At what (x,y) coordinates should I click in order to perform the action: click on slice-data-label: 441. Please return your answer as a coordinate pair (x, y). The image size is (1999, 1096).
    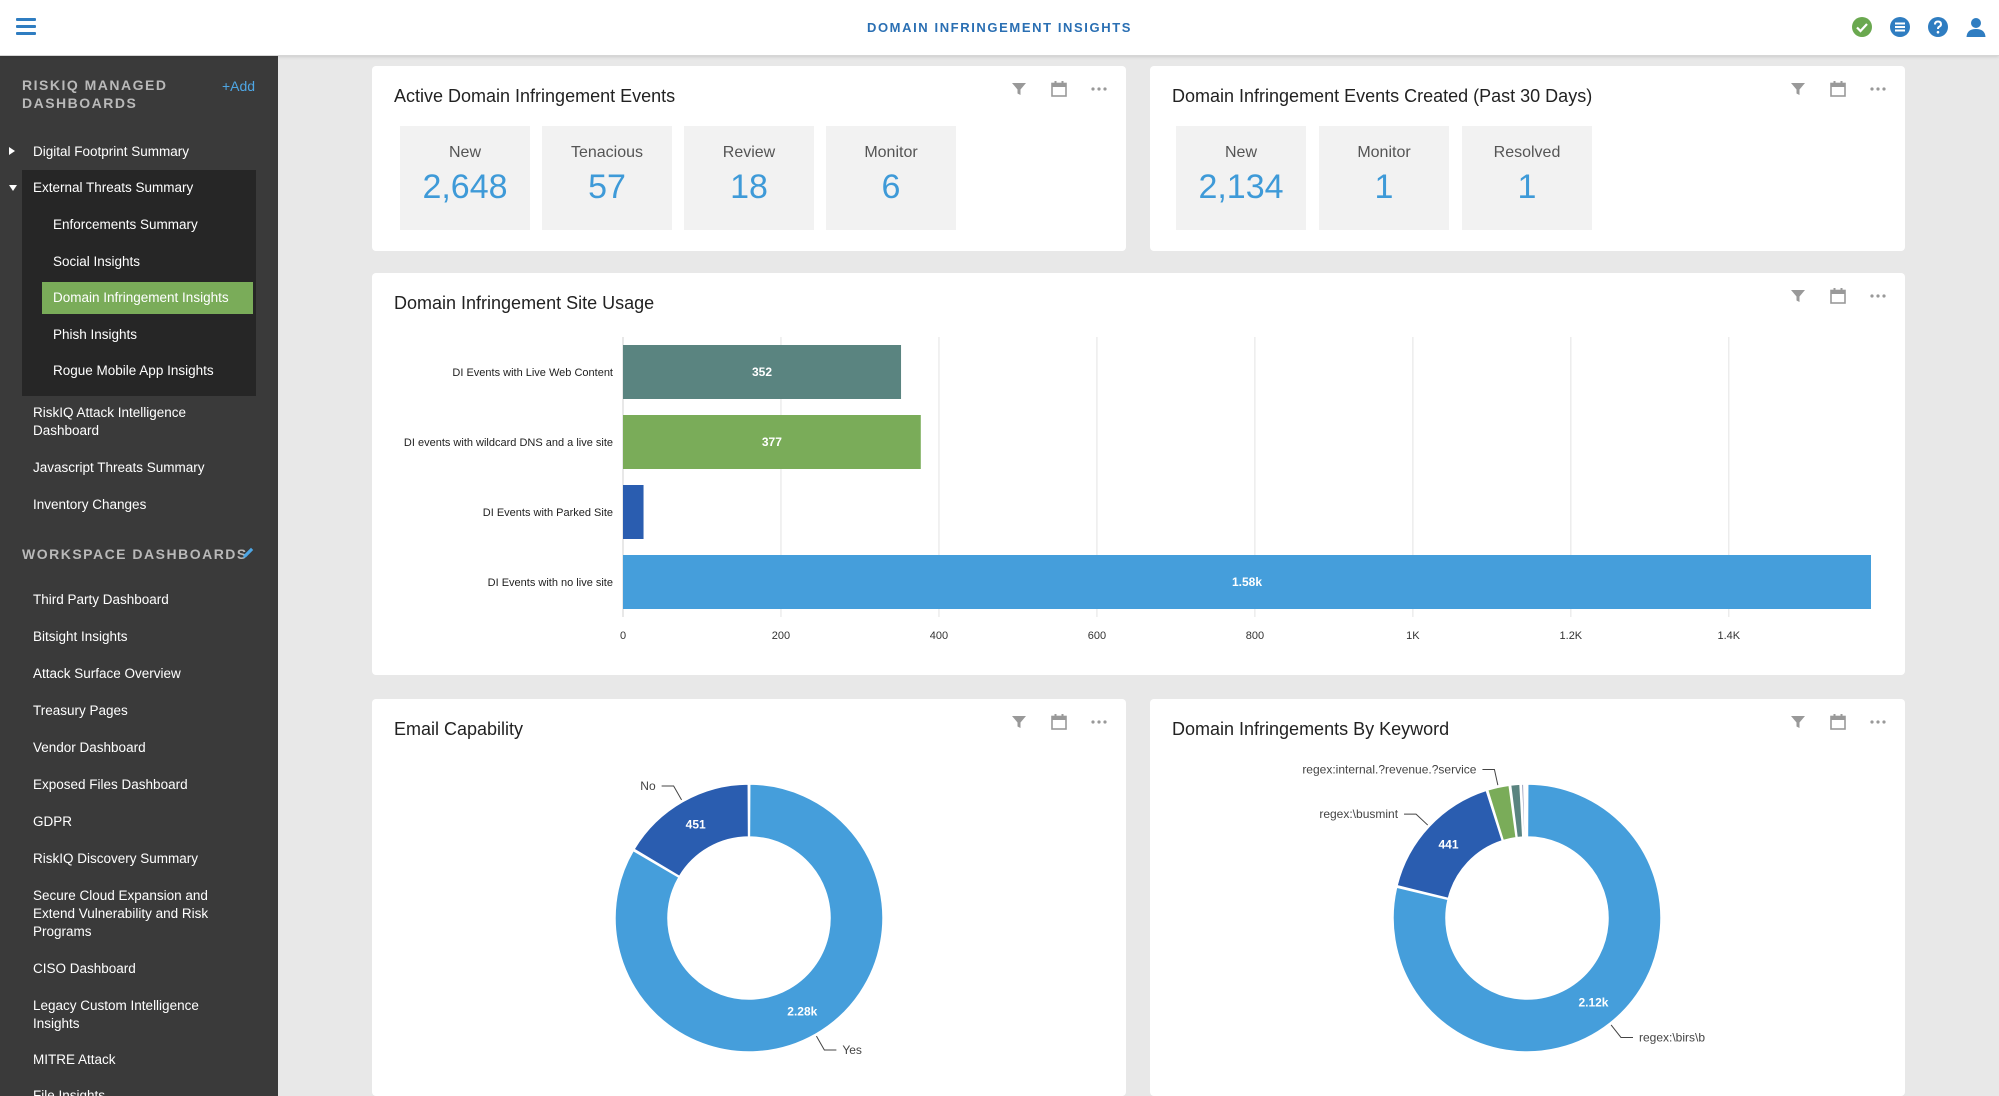
    Looking at the image, I should click on (1449, 845).